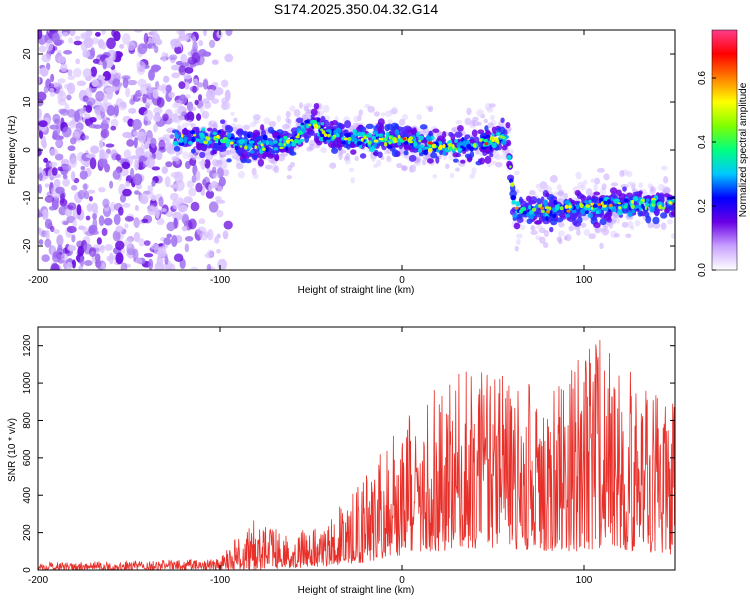 This screenshot has height=600, width=750. What do you see at coordinates (724, 150) in the screenshot?
I see `colorbar-gradient` at bounding box center [724, 150].